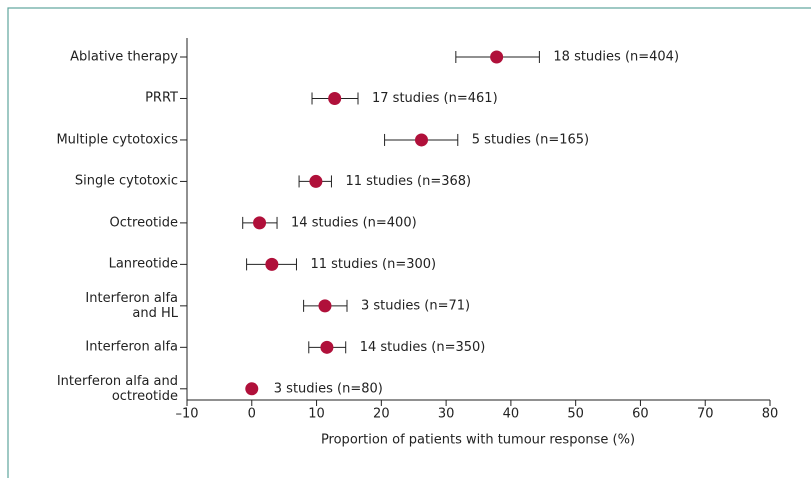  Describe the element at coordinates (705, 414) in the screenshot. I see `x-tick-label: 70` at that location.